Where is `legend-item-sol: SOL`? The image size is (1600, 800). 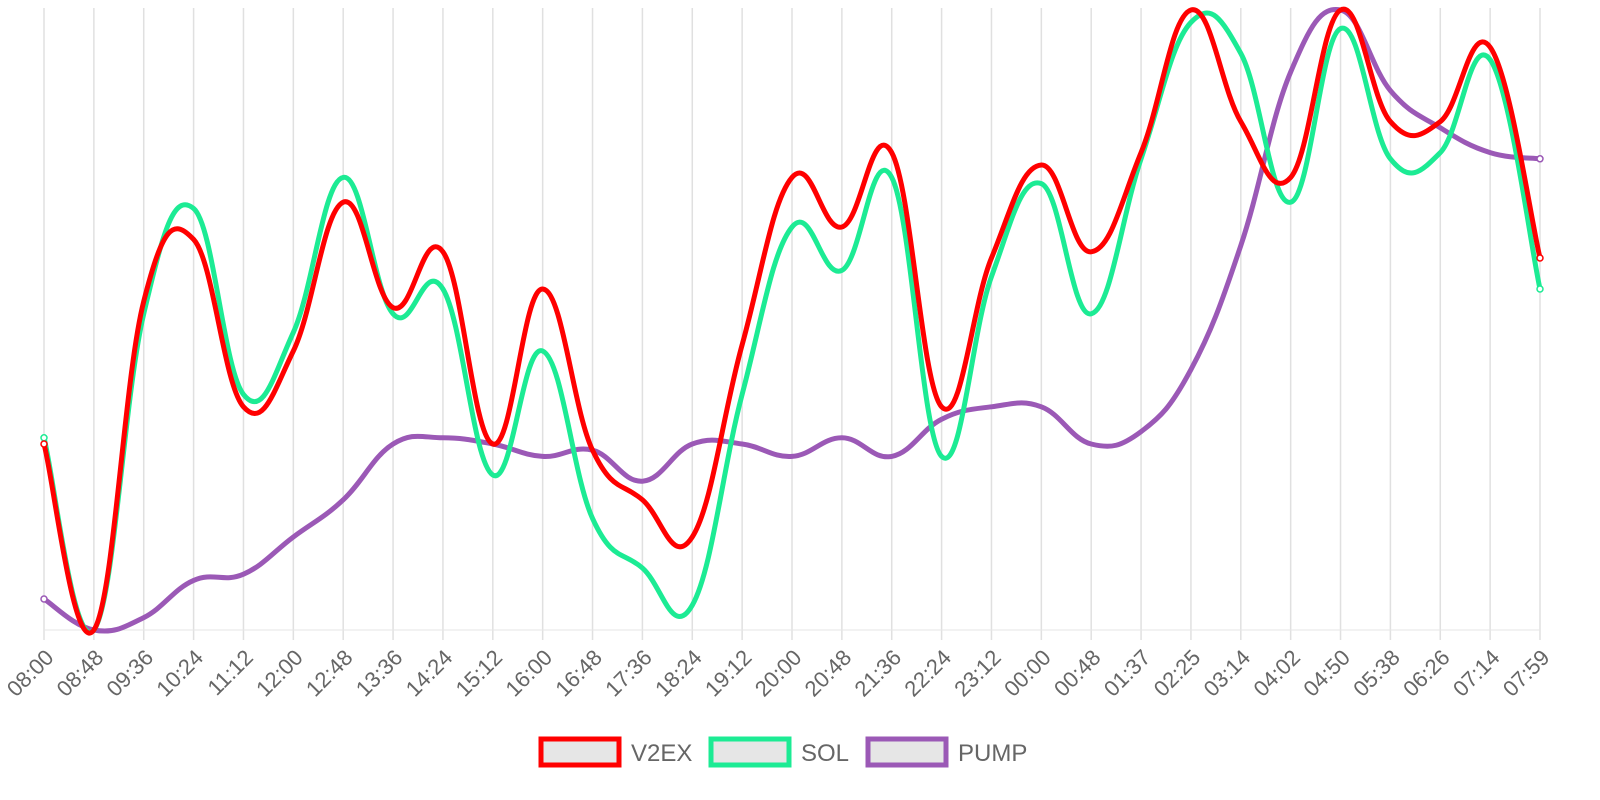 legend-item-sol: SOL is located at coordinates (778, 752).